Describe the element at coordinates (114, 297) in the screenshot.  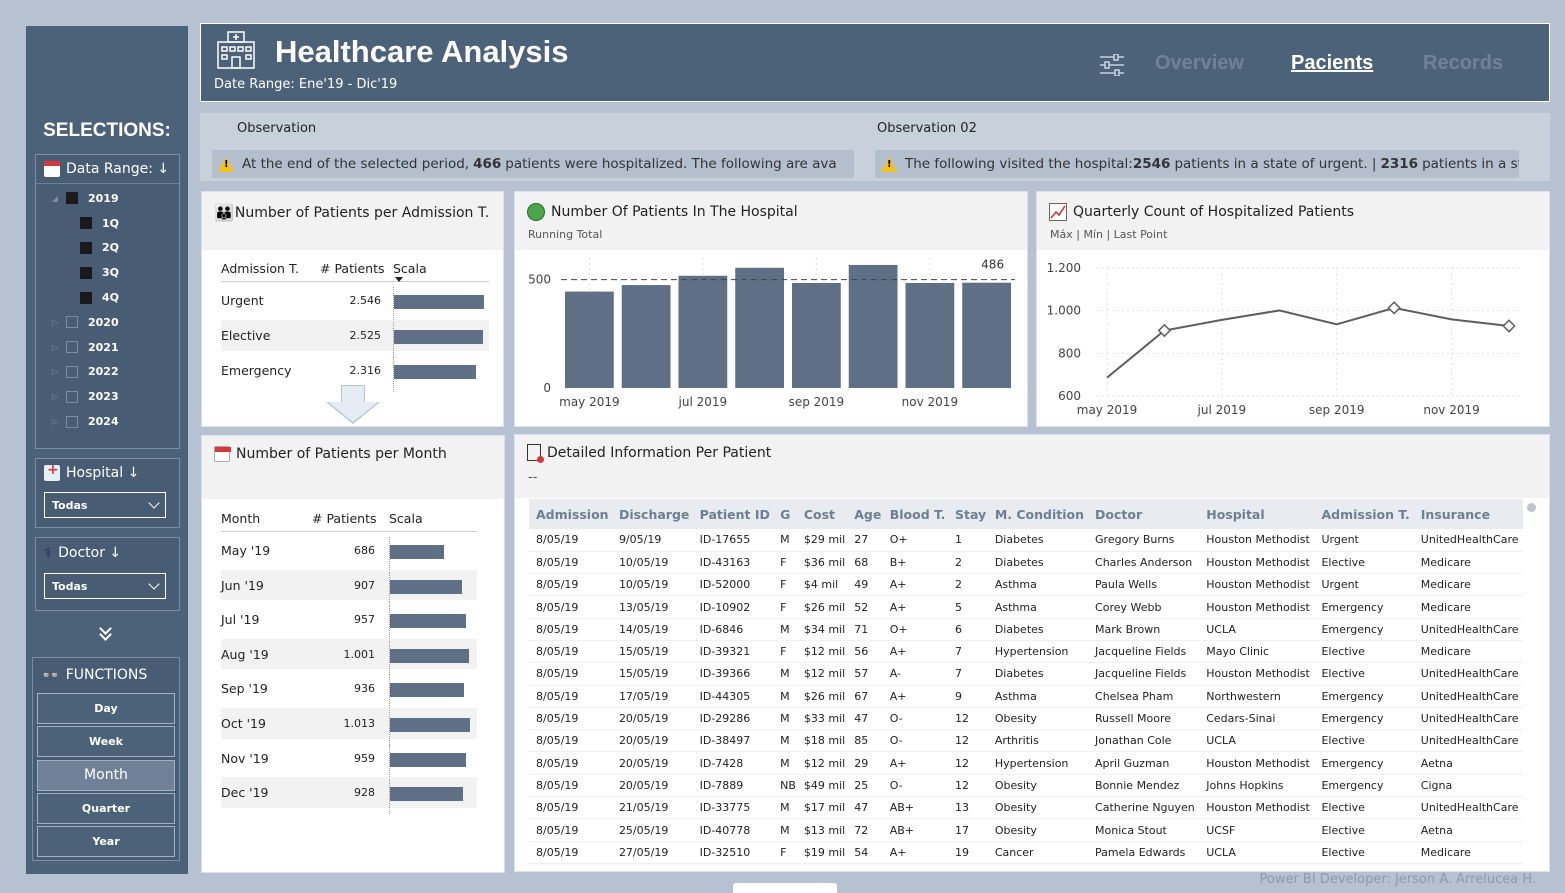
I see `date-tree-item: 4Q` at that location.